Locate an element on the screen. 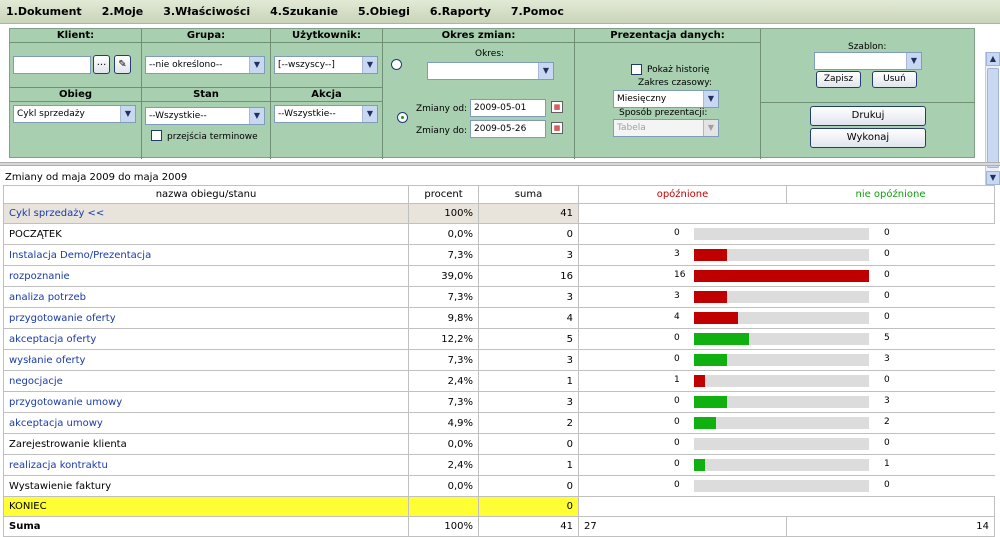 This screenshot has height=537, width=1000. table-row: rozpoznanie 39,0% 16 16 0 is located at coordinates (499, 276).